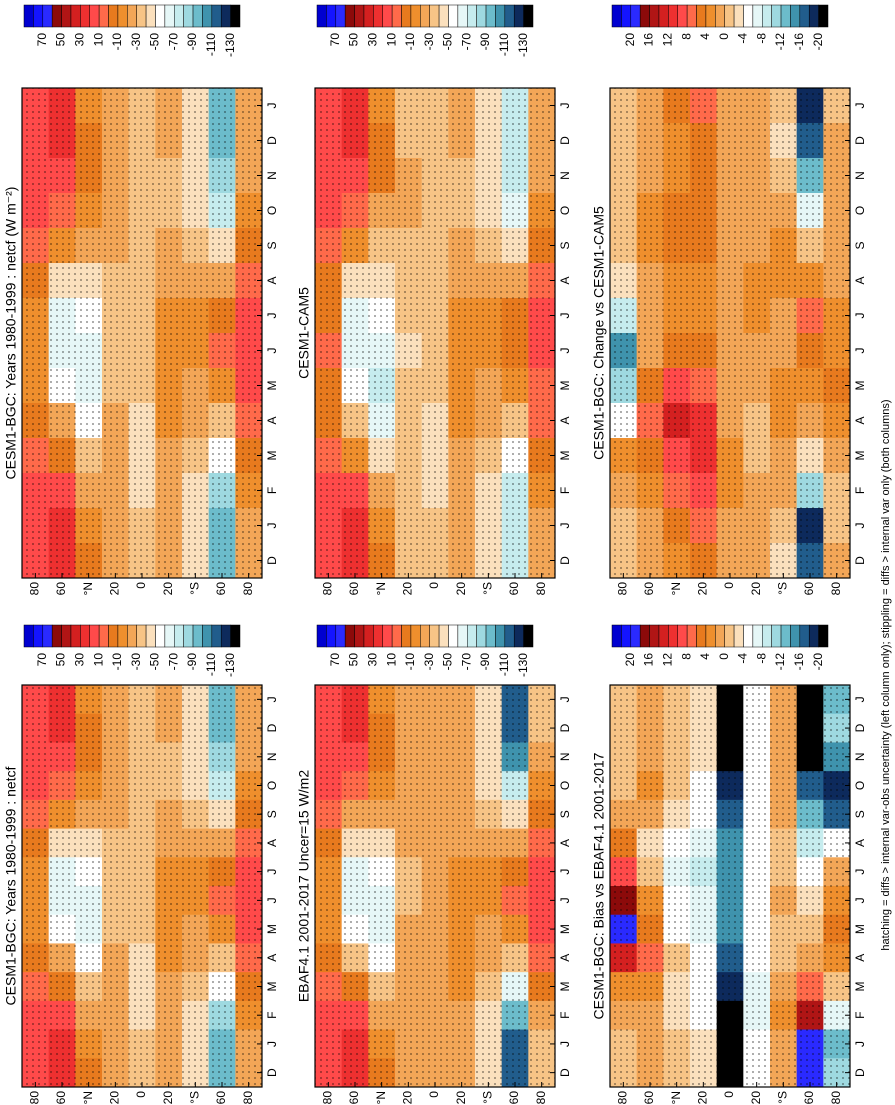 This screenshot has height=1105, width=895. What do you see at coordinates (630, 660) in the screenshot?
I see `colorbar-label: 20` at bounding box center [630, 660].